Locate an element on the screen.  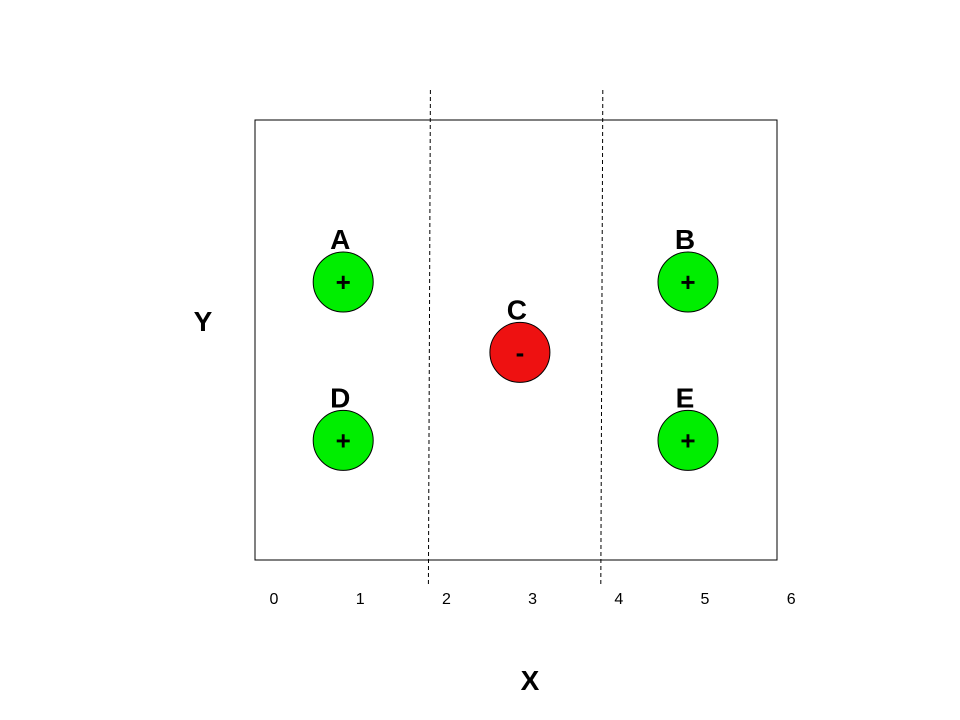
y-axis-title: Y is located at coordinates (203, 321).